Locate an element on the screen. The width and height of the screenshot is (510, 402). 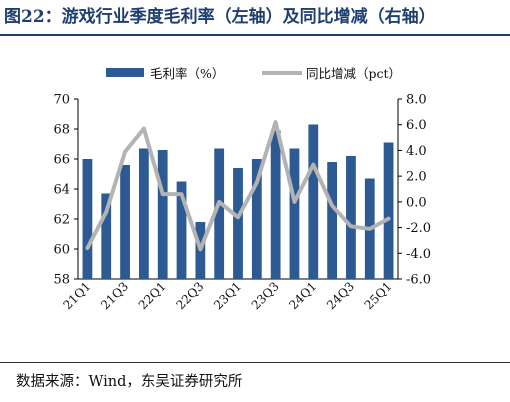
right-tick-label: -2.0 is located at coordinates (418, 228).